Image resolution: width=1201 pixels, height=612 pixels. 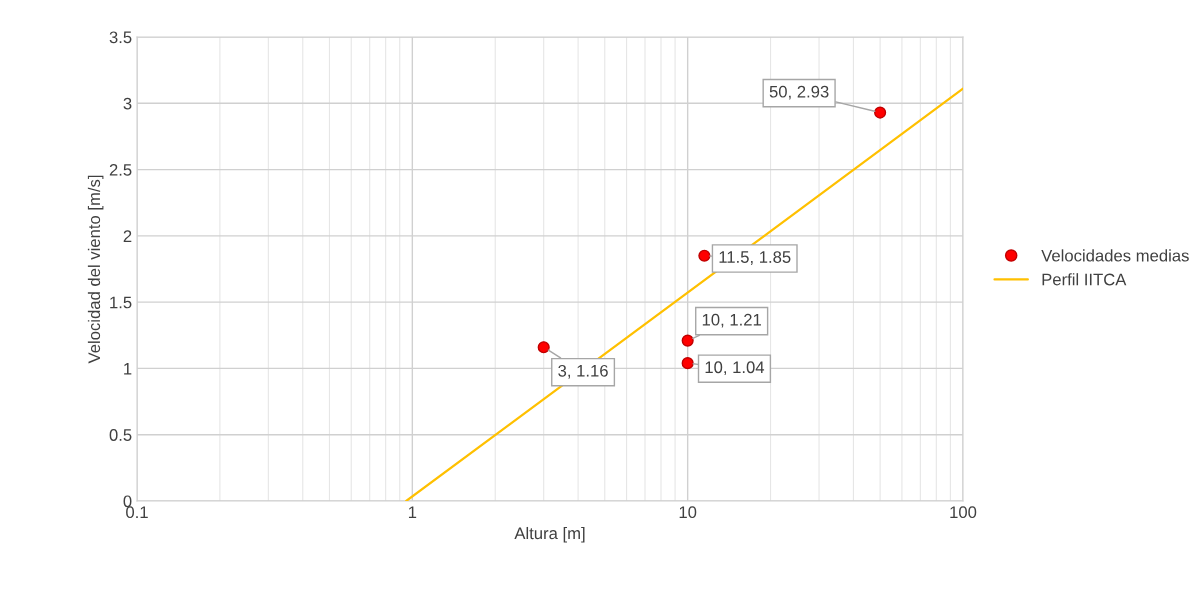 What do you see at coordinates (95, 269) in the screenshot?
I see `y-axis-title: Velocidad del viento [m/s]` at bounding box center [95, 269].